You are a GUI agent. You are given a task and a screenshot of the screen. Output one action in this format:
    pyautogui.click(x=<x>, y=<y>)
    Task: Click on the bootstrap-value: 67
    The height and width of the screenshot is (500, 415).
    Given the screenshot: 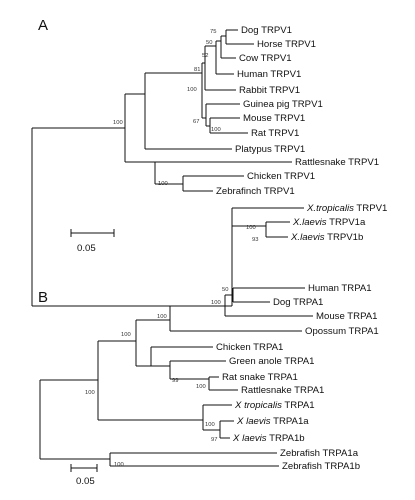 What is the action you would take?
    pyautogui.click(x=196, y=122)
    